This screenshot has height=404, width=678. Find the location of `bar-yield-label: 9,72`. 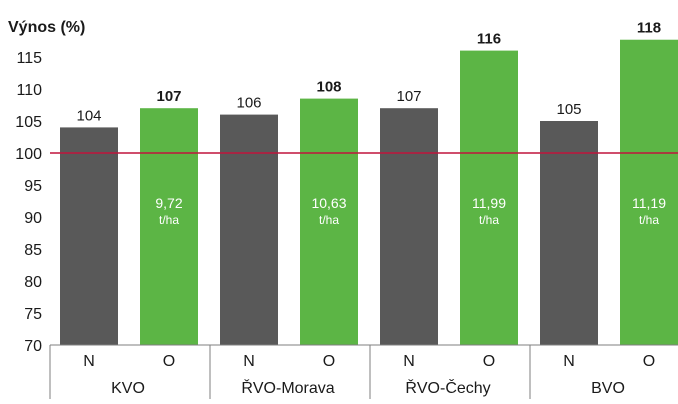

bar-yield-label: 9,72 is located at coordinates (168, 203).